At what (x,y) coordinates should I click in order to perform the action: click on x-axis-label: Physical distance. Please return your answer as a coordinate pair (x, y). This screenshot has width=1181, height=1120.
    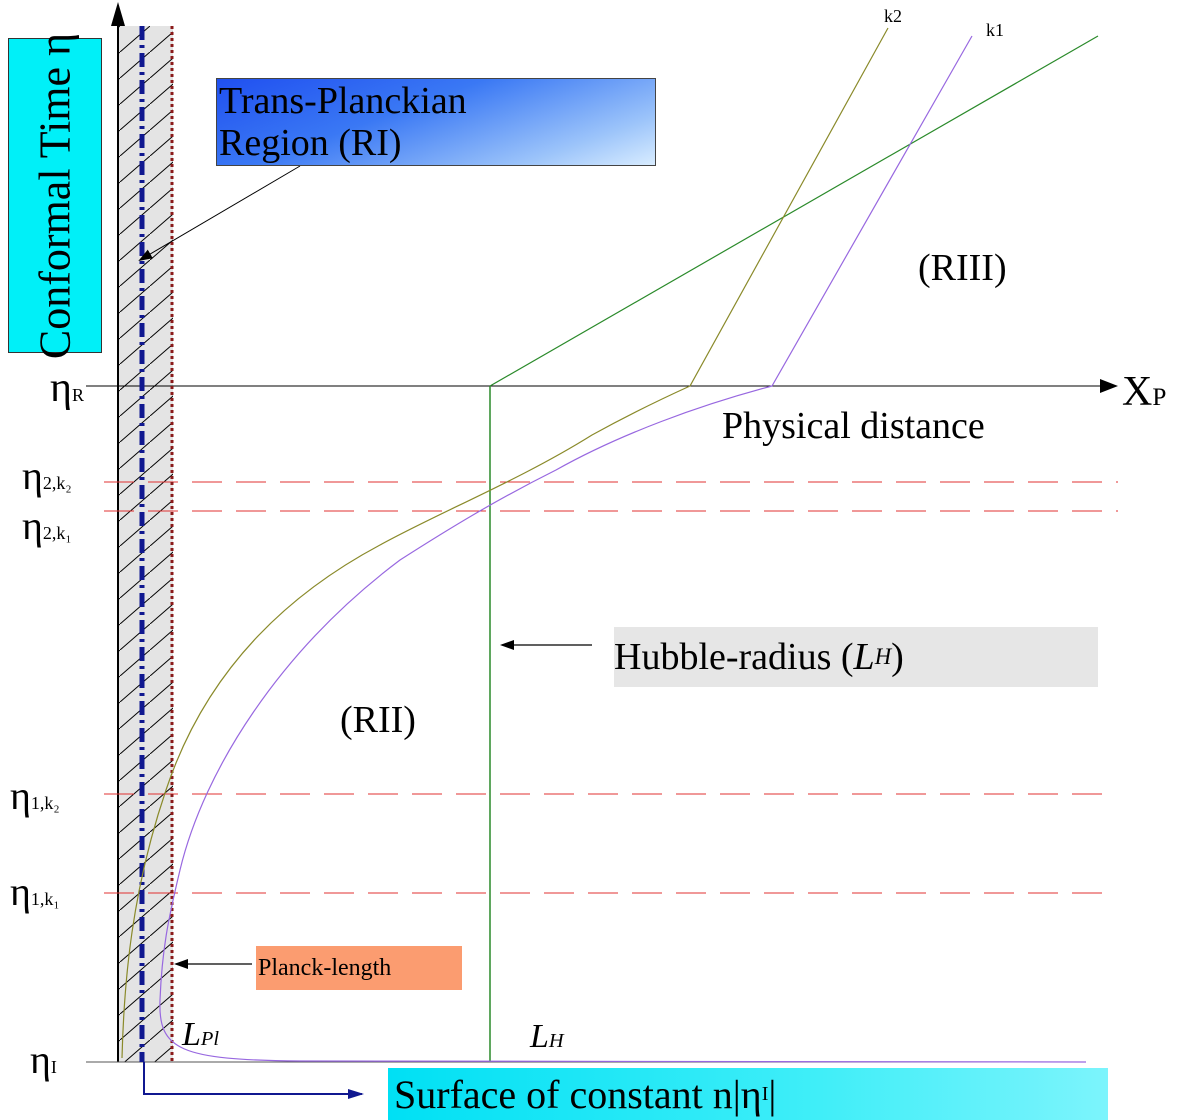
    Looking at the image, I should click on (853, 426).